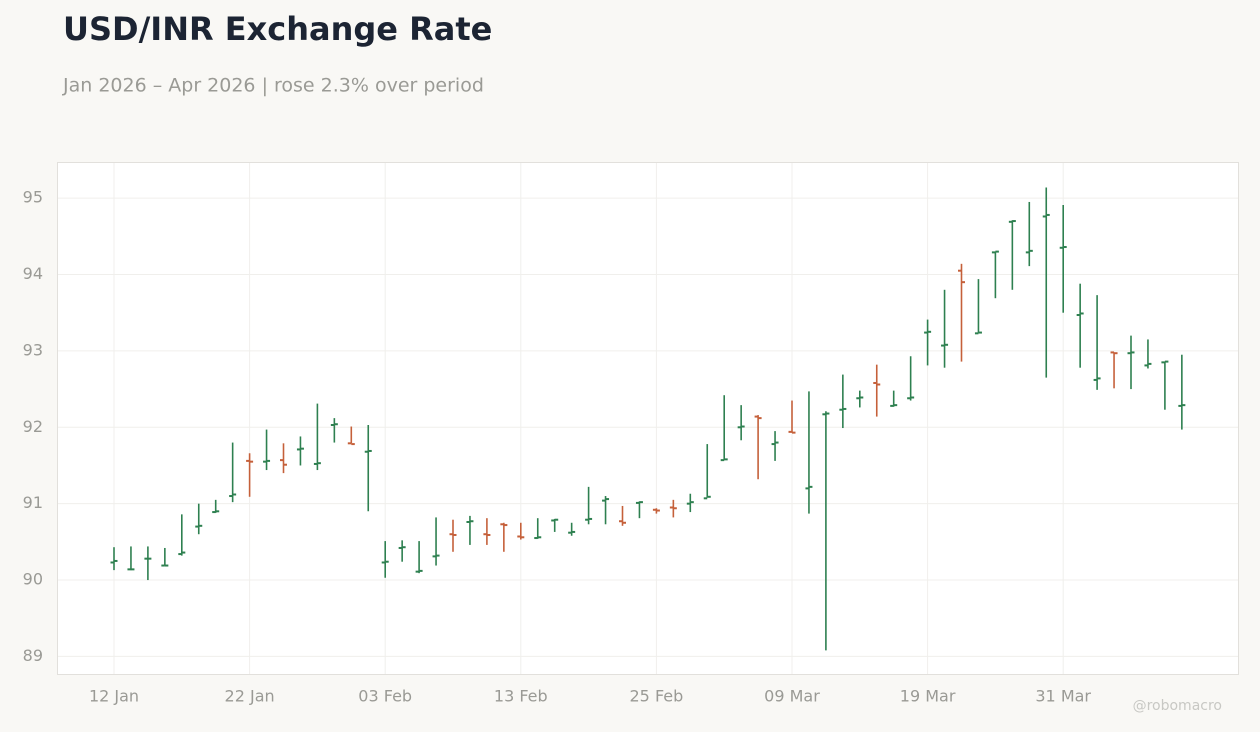 This screenshot has width=1260, height=732. Describe the element at coordinates (33, 349) in the screenshot. I see `y-tick-label: 93` at that location.